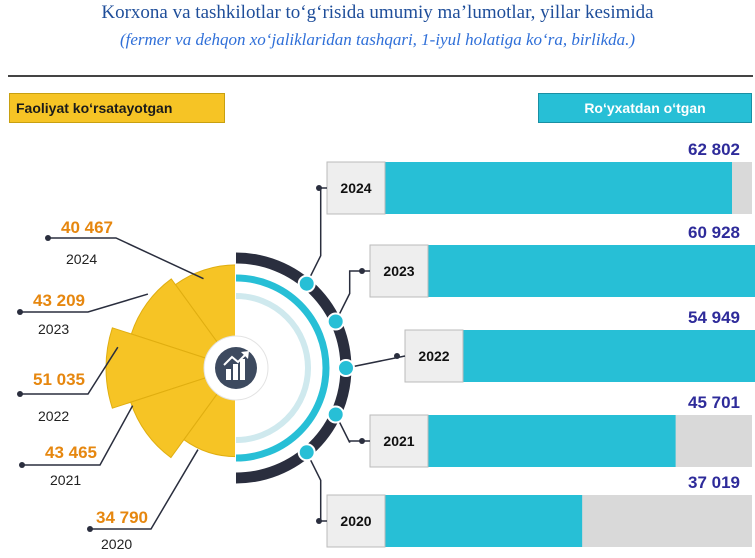 The height and width of the screenshot is (558, 755). Describe the element at coordinates (319, 188) in the screenshot. I see `connector-end-dot-2024` at that location.